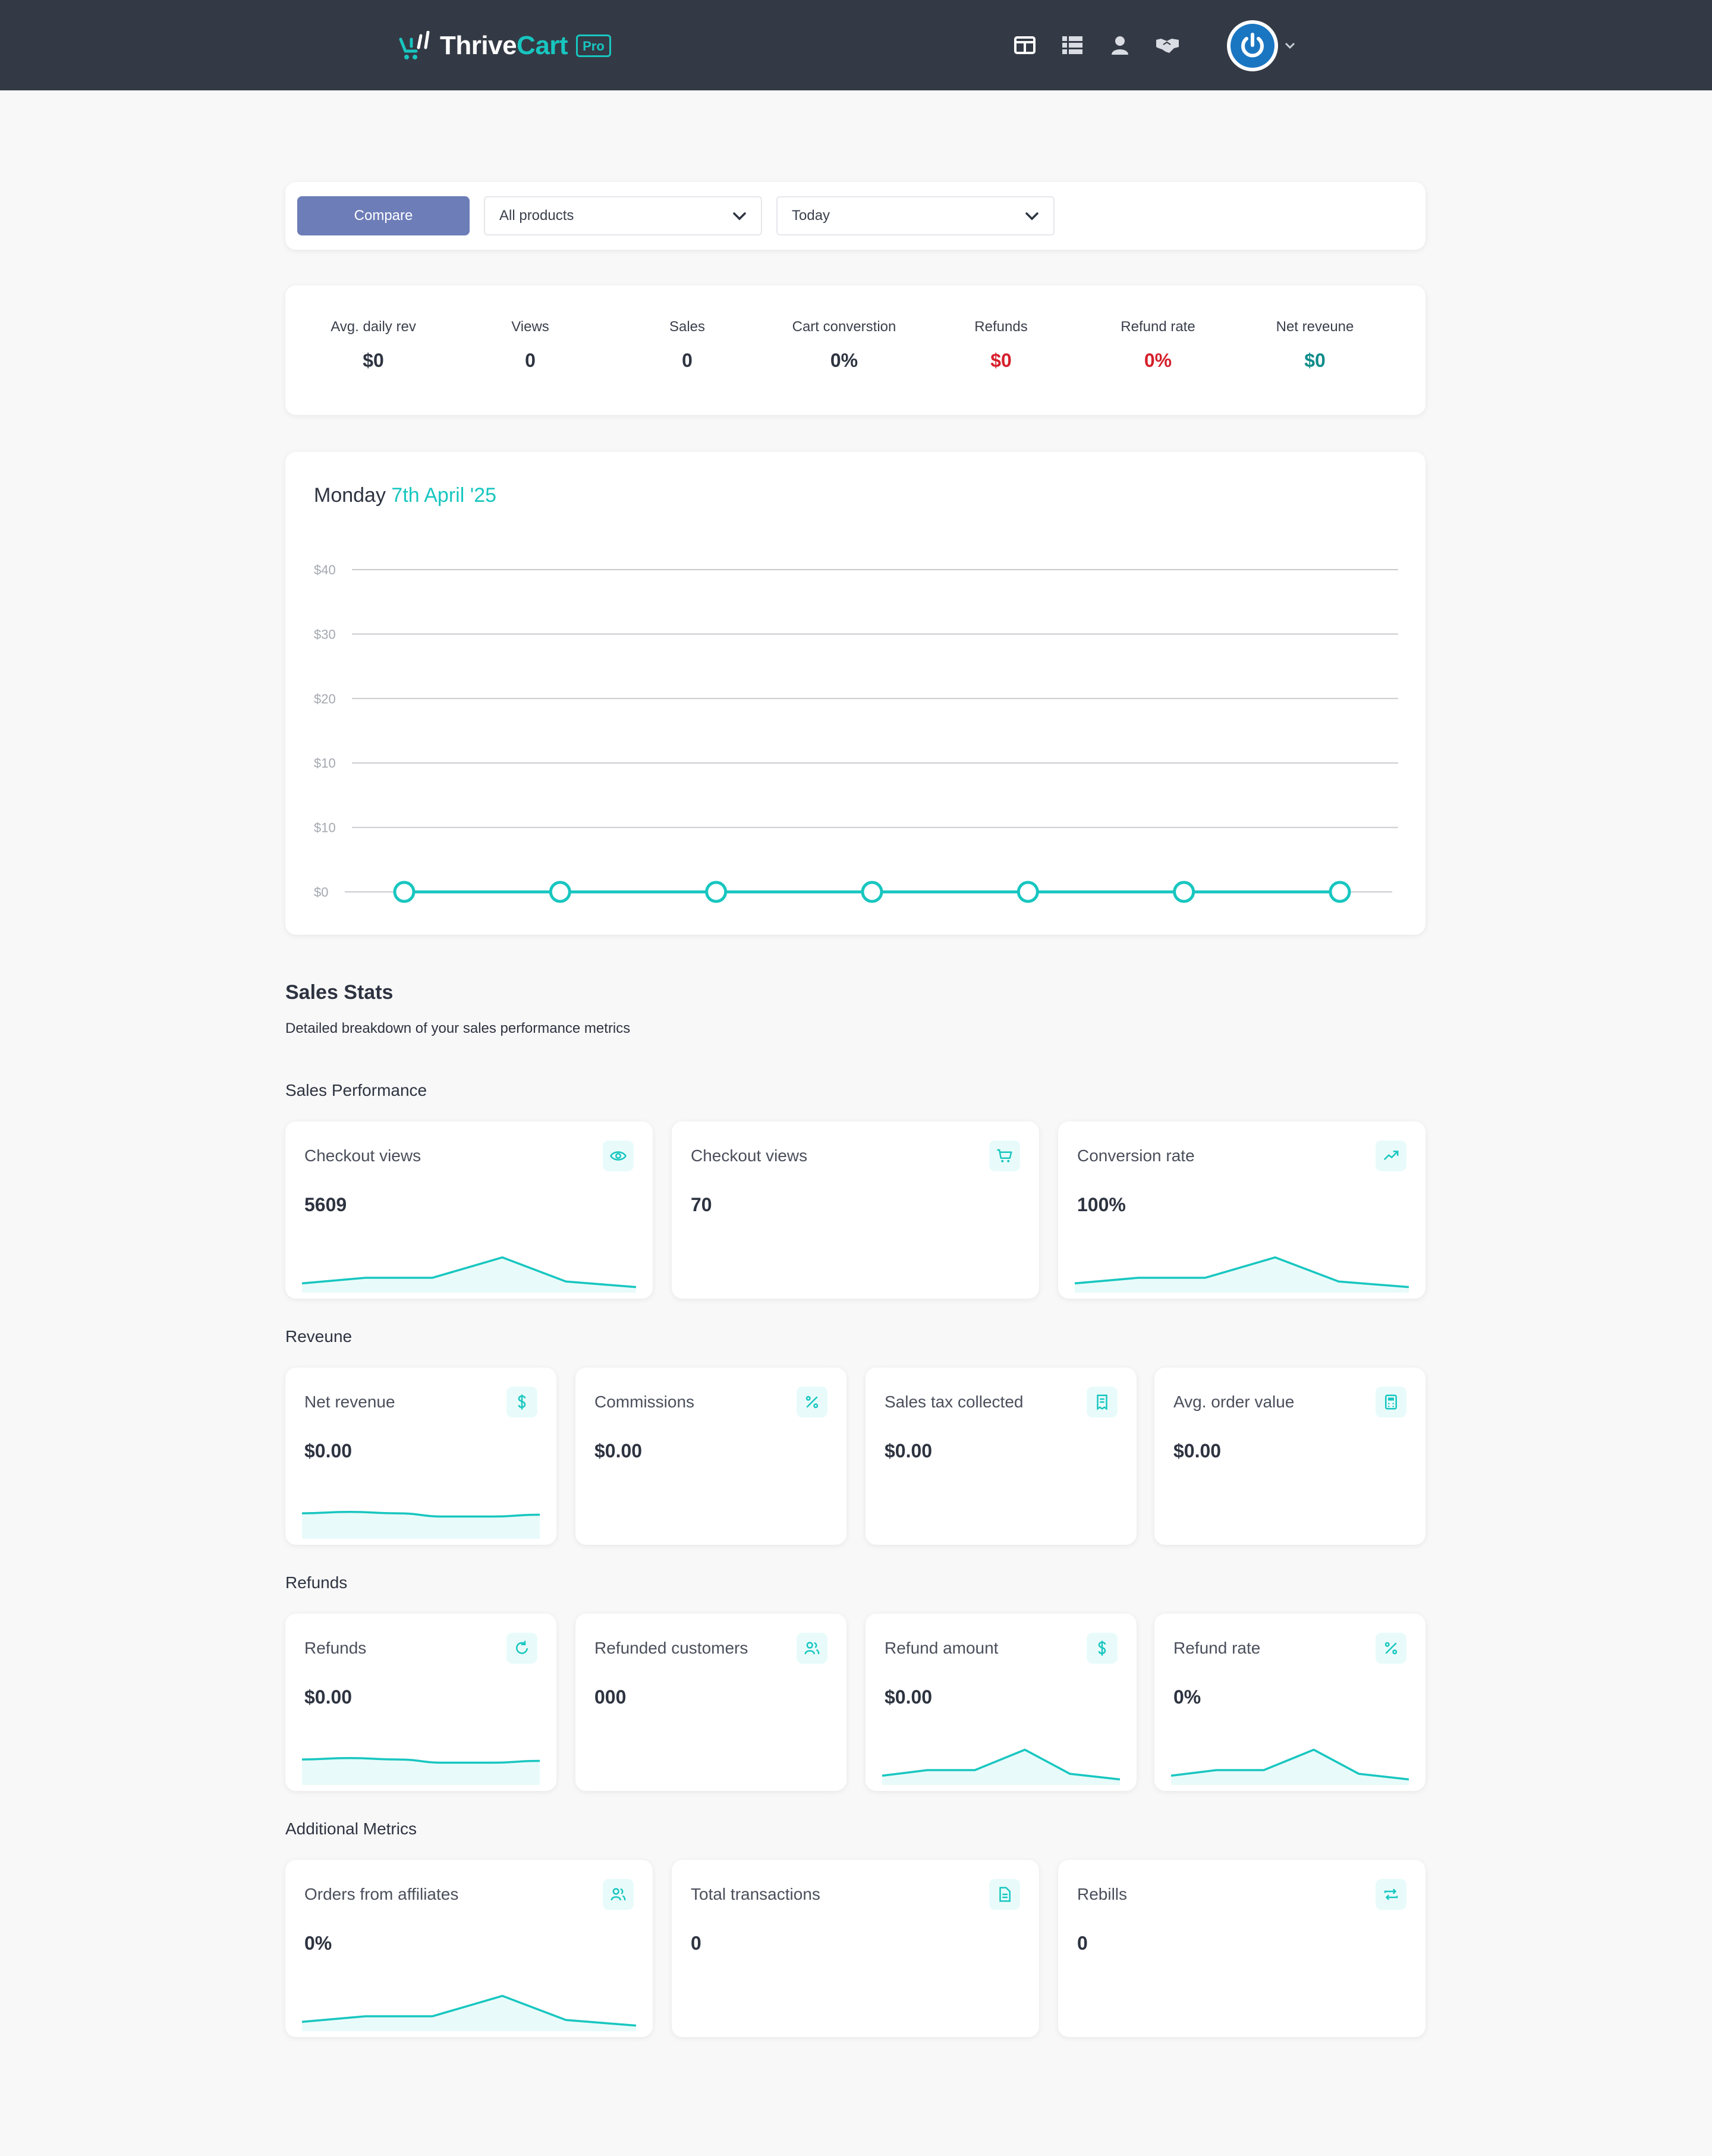 Image resolution: width=1712 pixels, height=2156 pixels. What do you see at coordinates (1001, 327) in the screenshot?
I see `stat-label: Refunds` at bounding box center [1001, 327].